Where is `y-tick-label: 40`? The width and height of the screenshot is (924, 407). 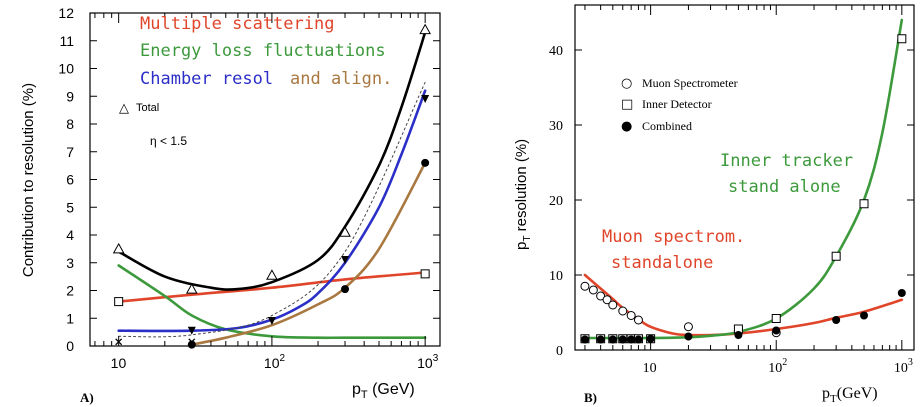
y-tick-label: 40 is located at coordinates (556, 51).